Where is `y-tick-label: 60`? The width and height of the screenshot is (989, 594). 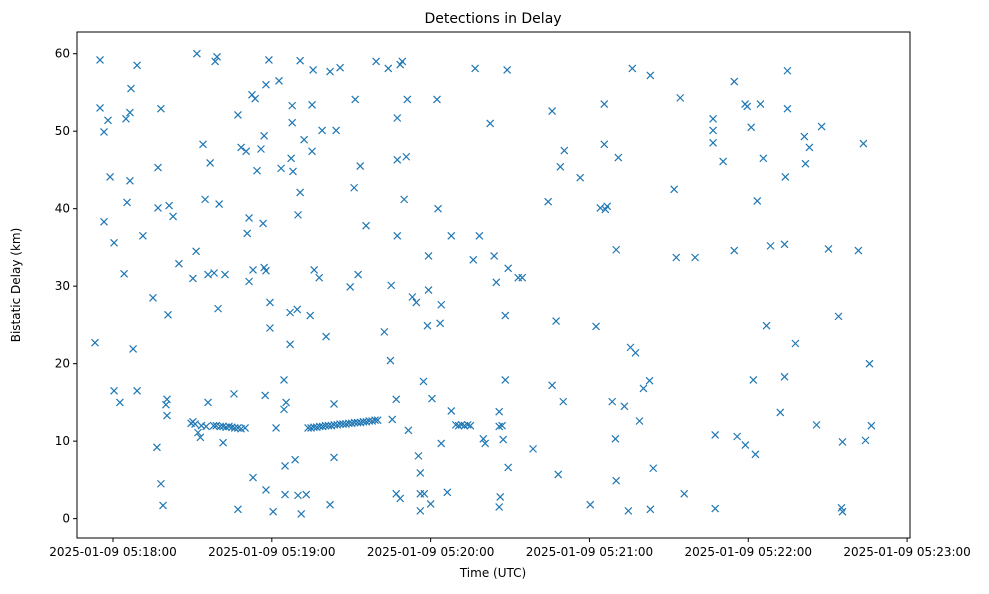
y-tick-label: 60 is located at coordinates (62, 54).